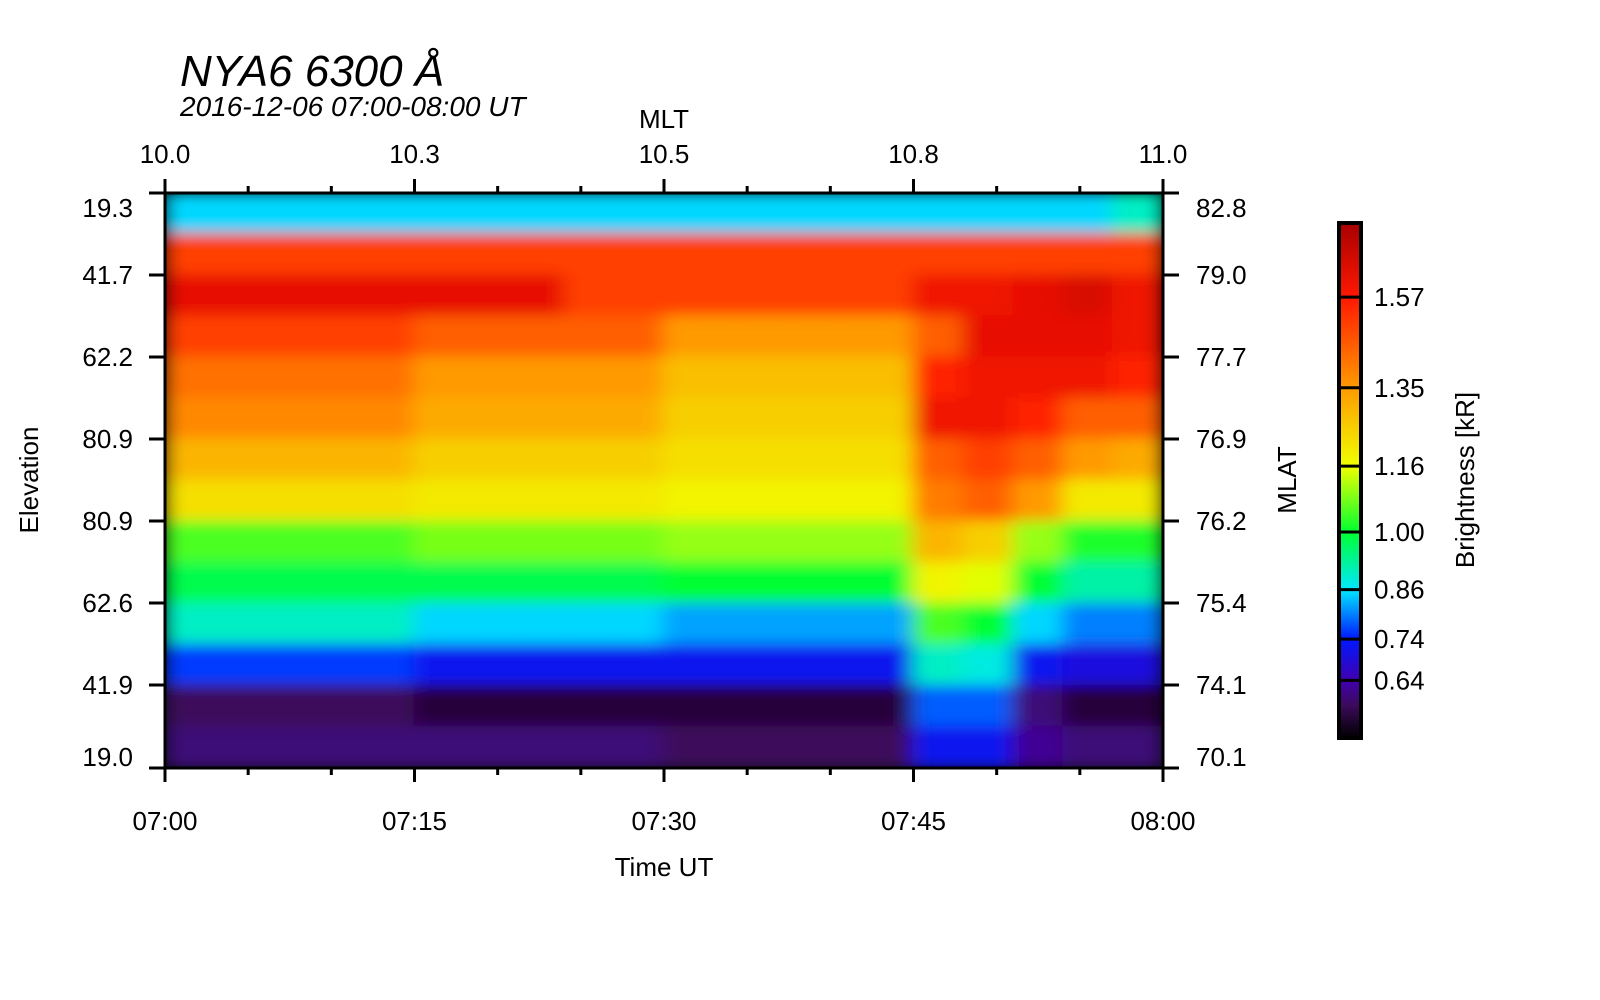 Image resolution: width=1600 pixels, height=1000 pixels. What do you see at coordinates (664, 119) in the screenshot?
I see `x-top-axis-label: MLT` at bounding box center [664, 119].